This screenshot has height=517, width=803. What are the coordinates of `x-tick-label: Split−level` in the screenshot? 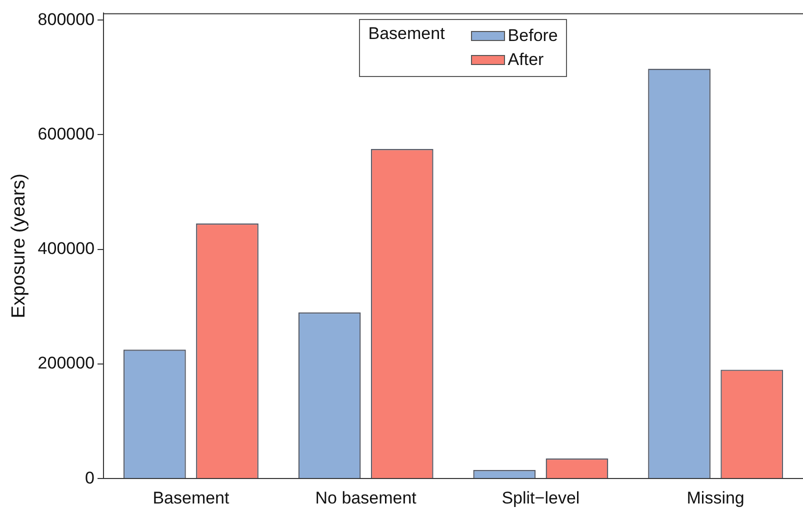 It's located at (541, 498).